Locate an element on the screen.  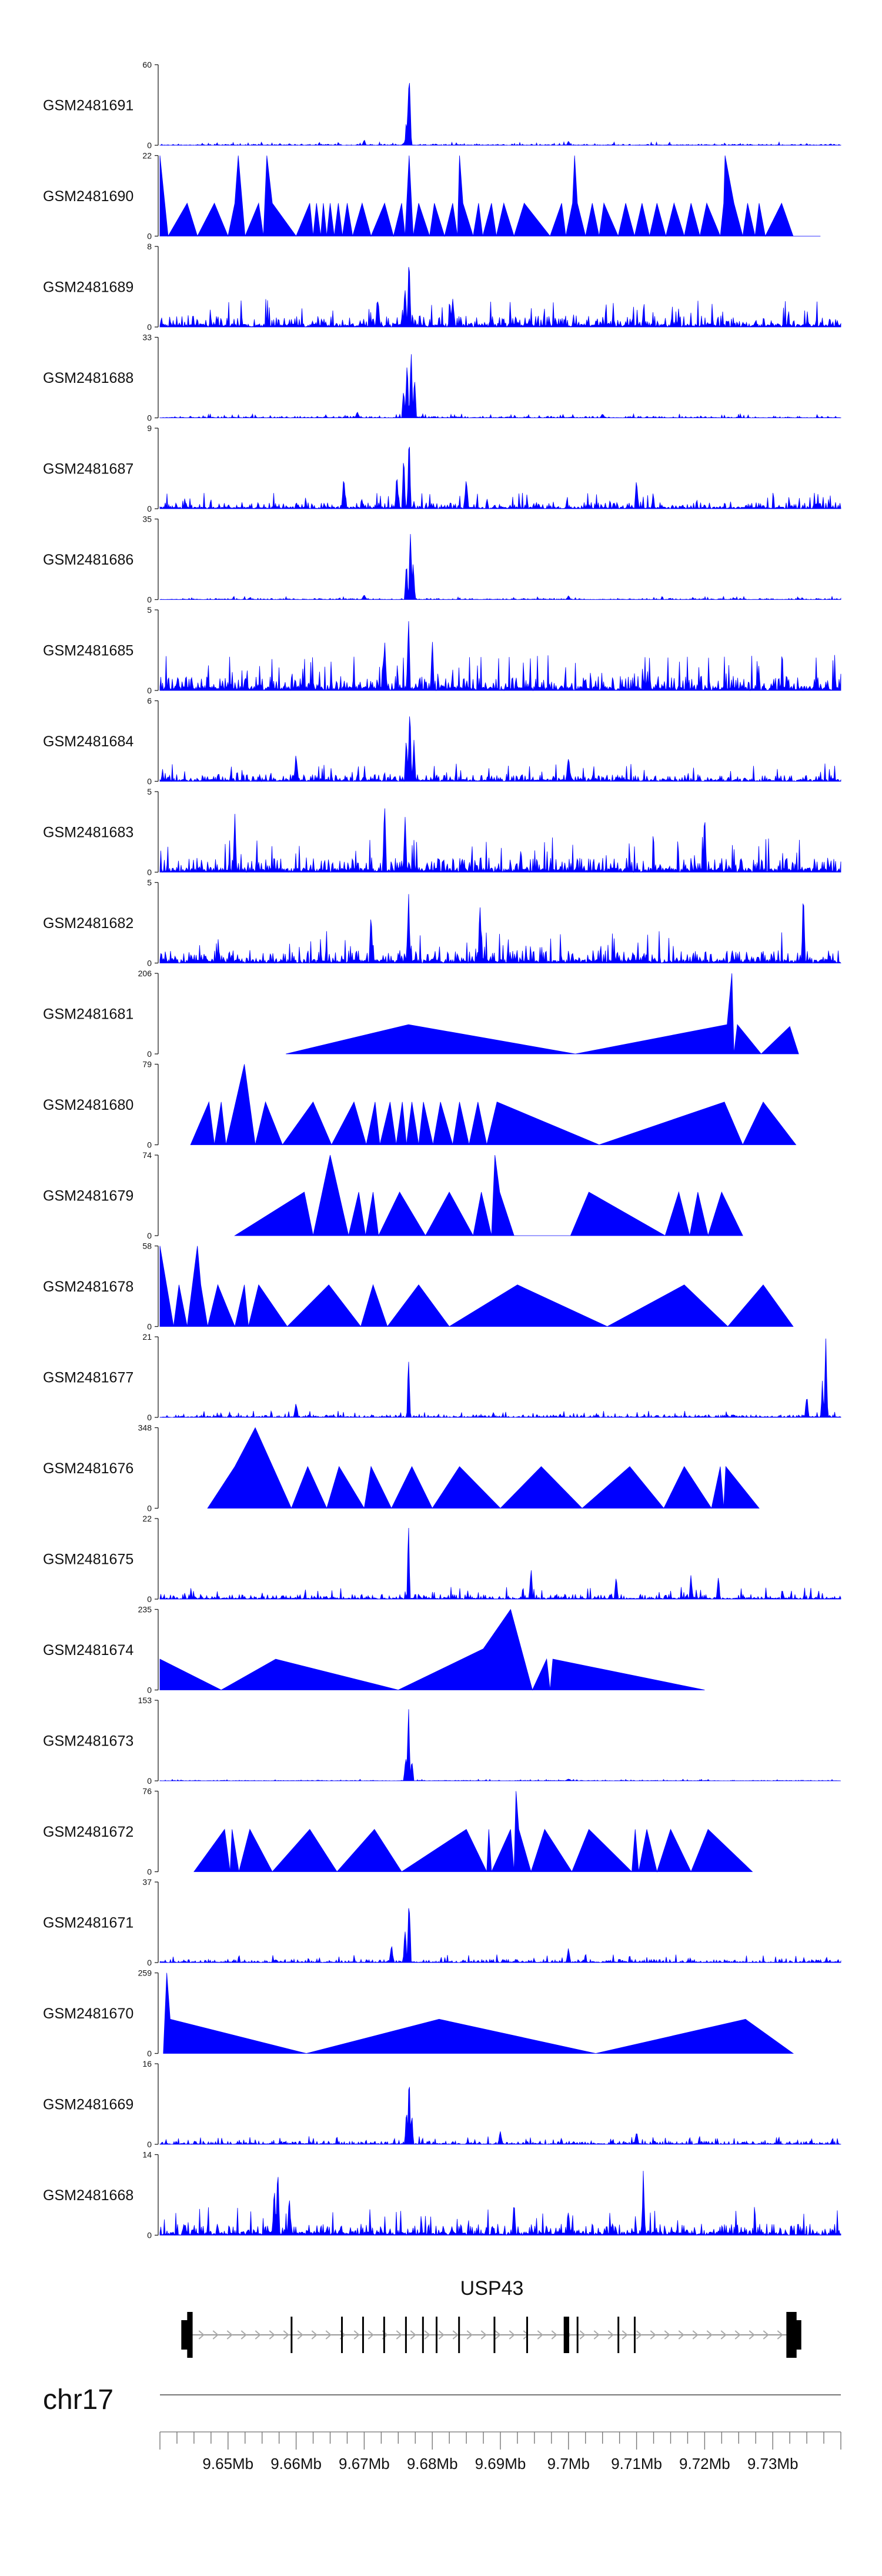
y-max-label: 9 is located at coordinates (149, 428).